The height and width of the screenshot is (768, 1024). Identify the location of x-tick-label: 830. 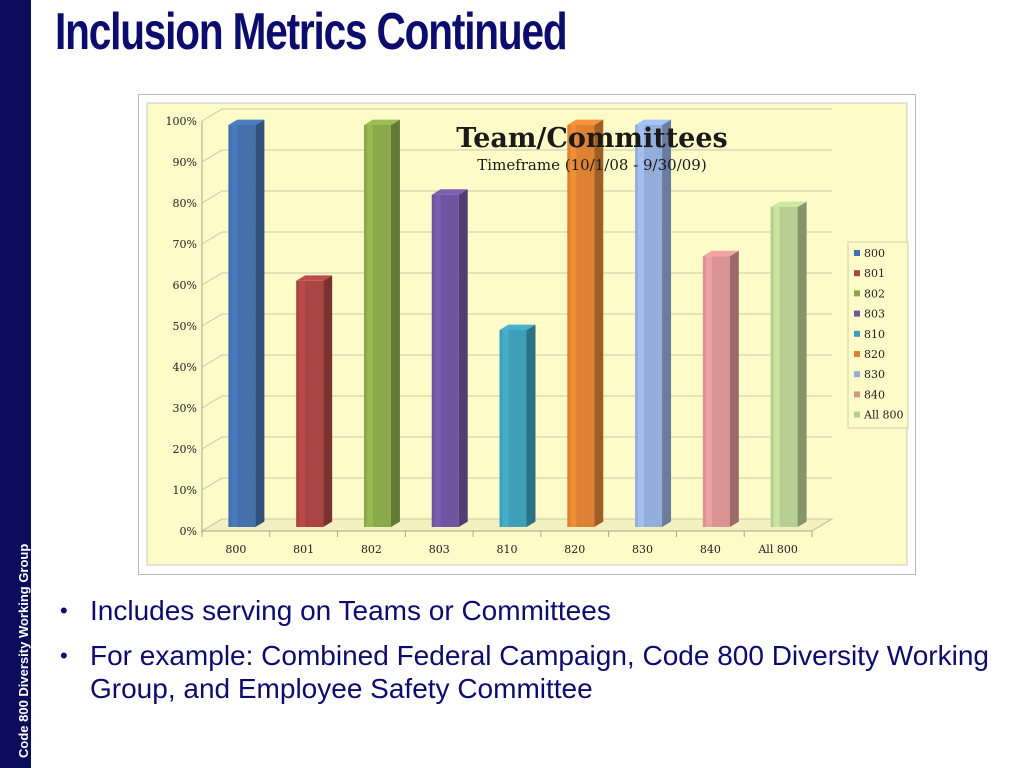
(642, 549).